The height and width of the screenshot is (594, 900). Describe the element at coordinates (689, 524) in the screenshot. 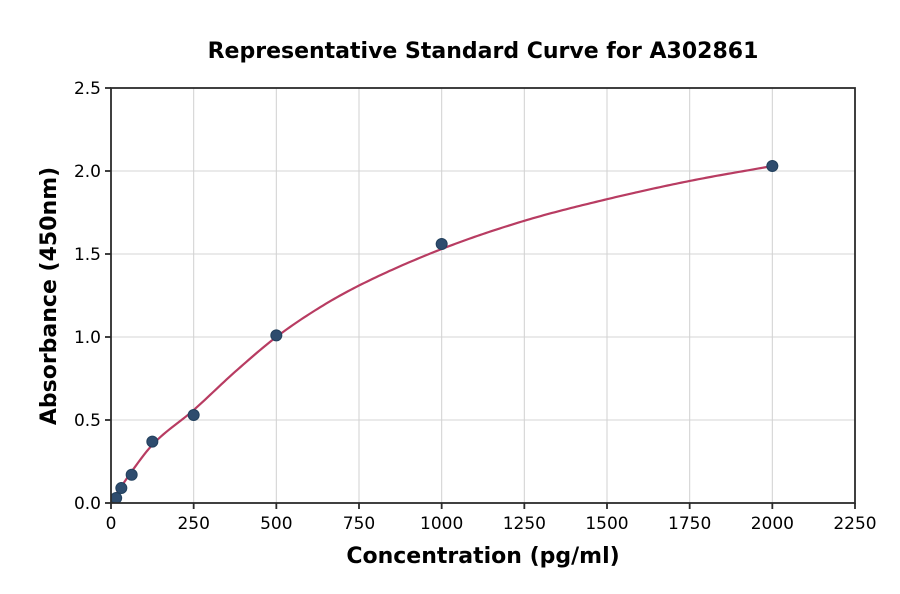

I see `x-tick-label: 1750` at that location.